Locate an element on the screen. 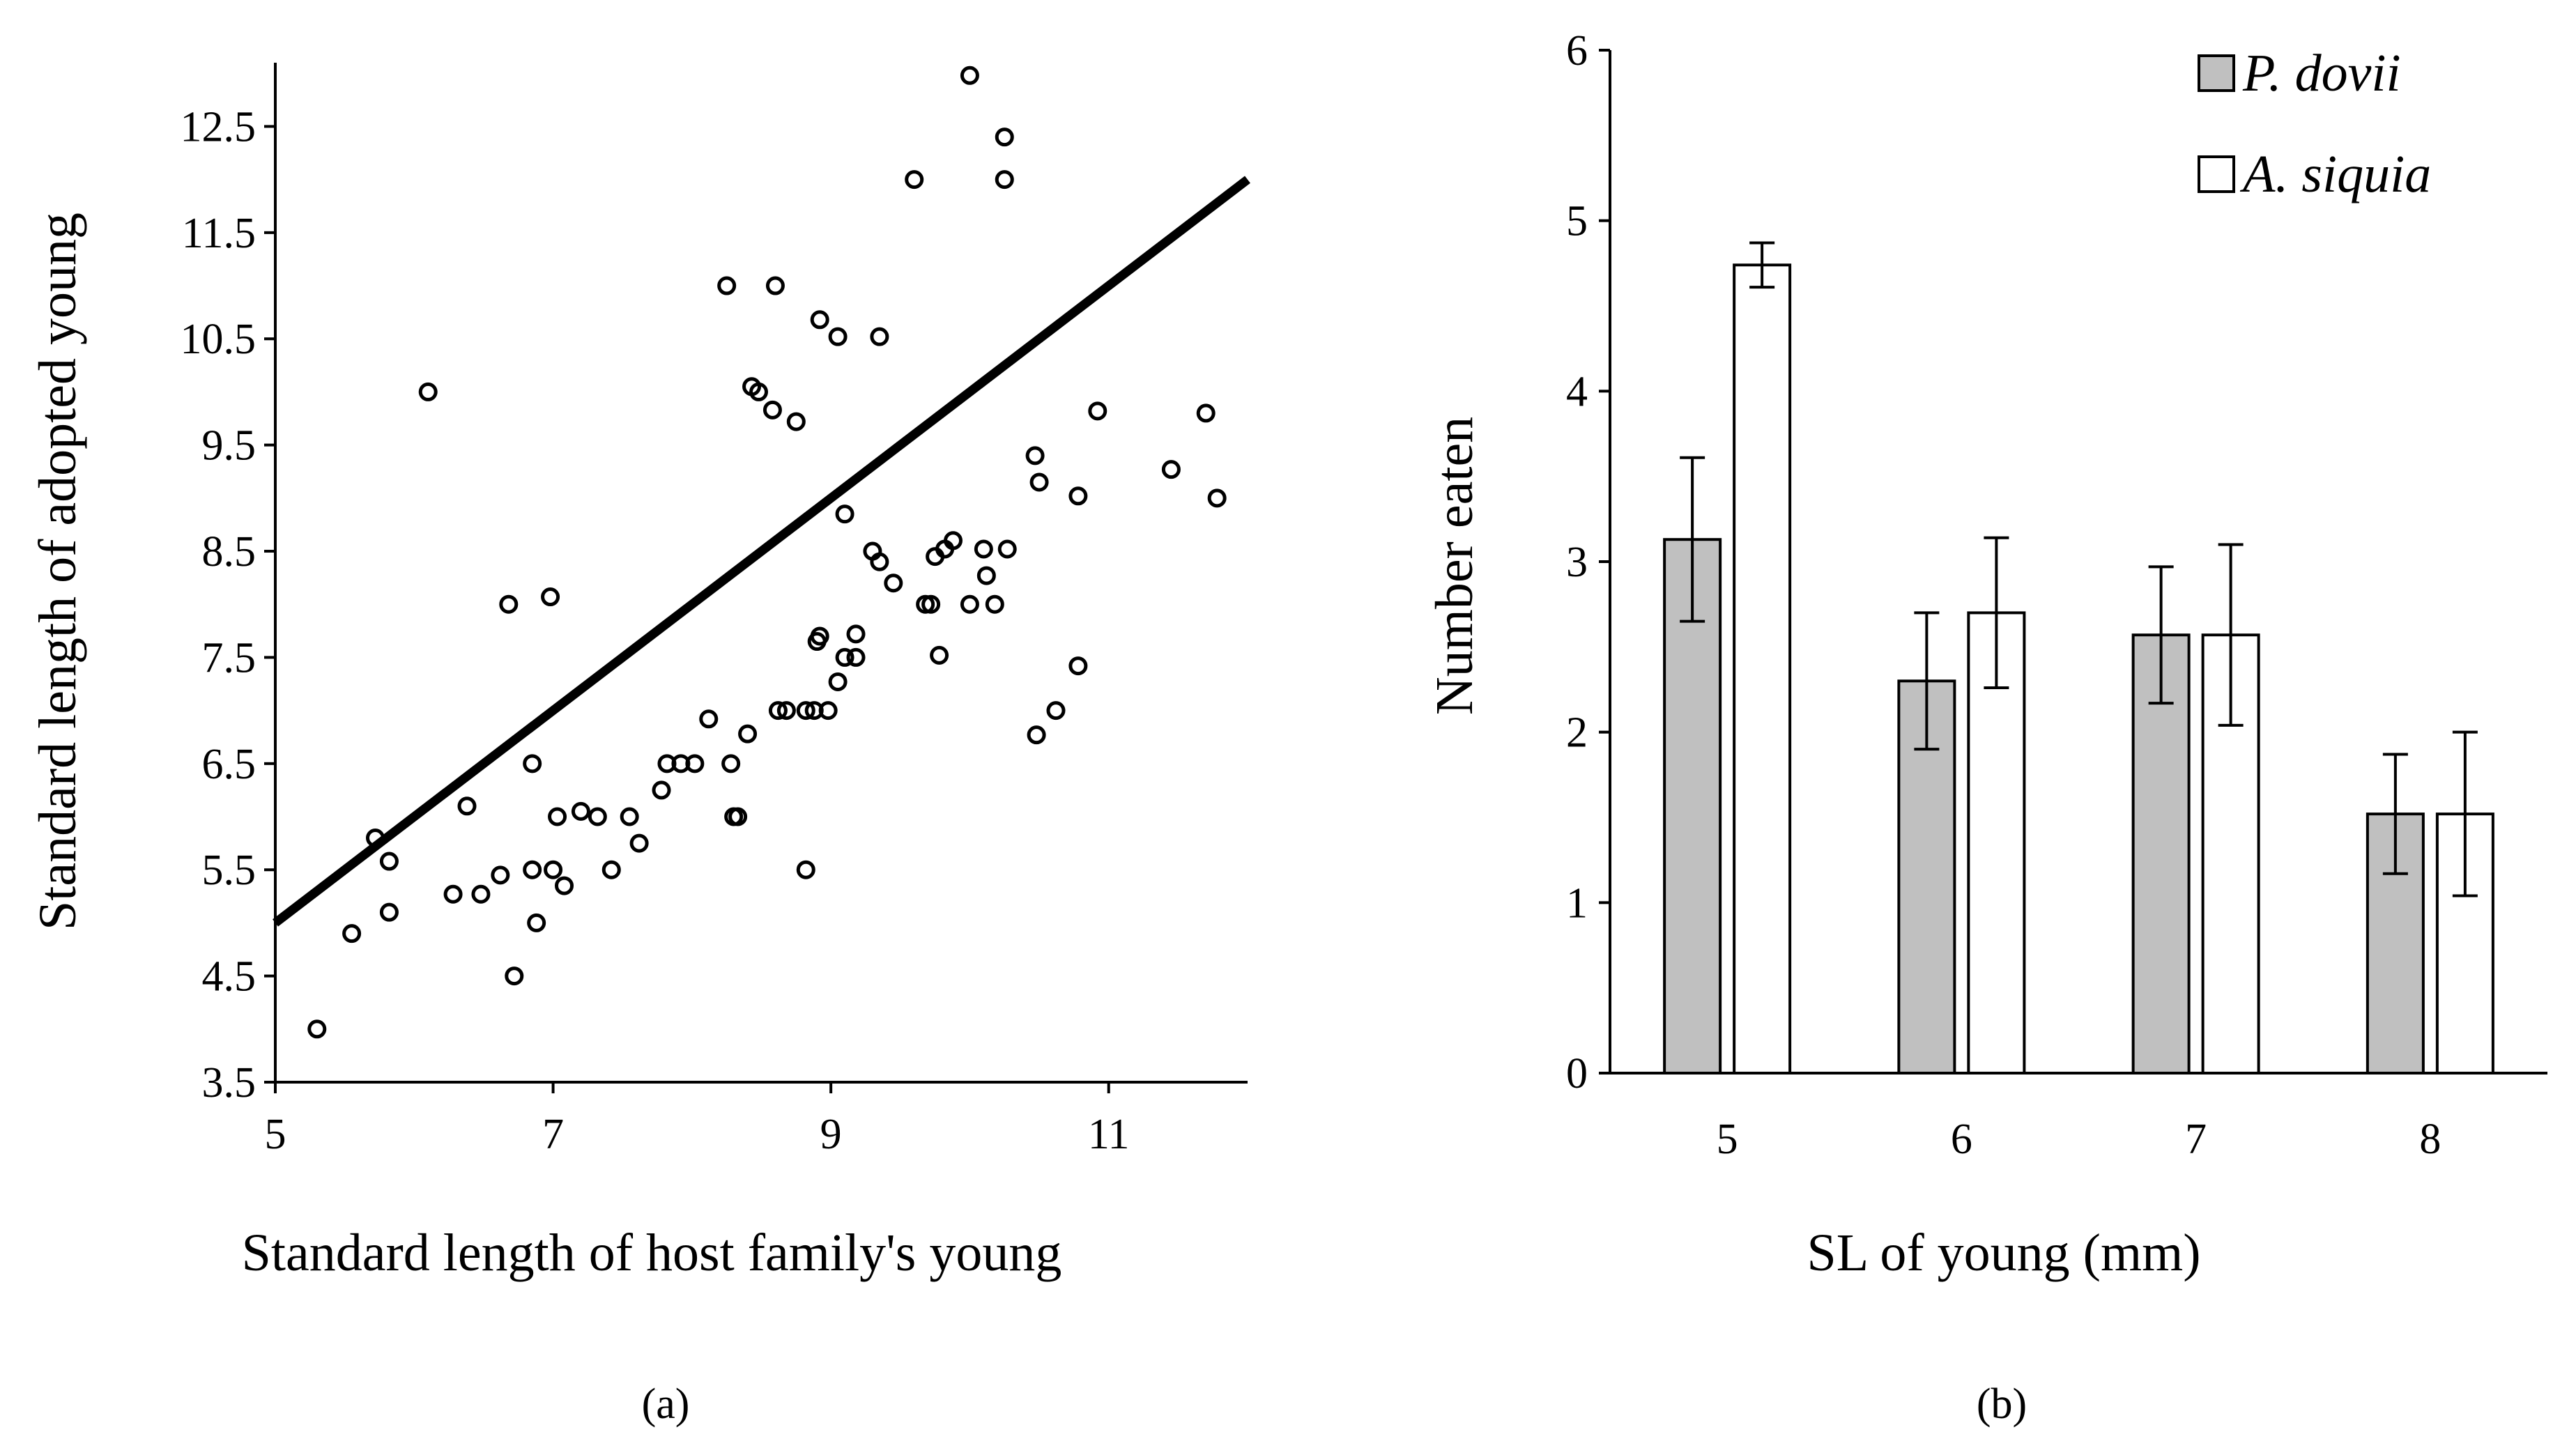  scatter-y-tick-label: 8.5 is located at coordinates (229, 552).